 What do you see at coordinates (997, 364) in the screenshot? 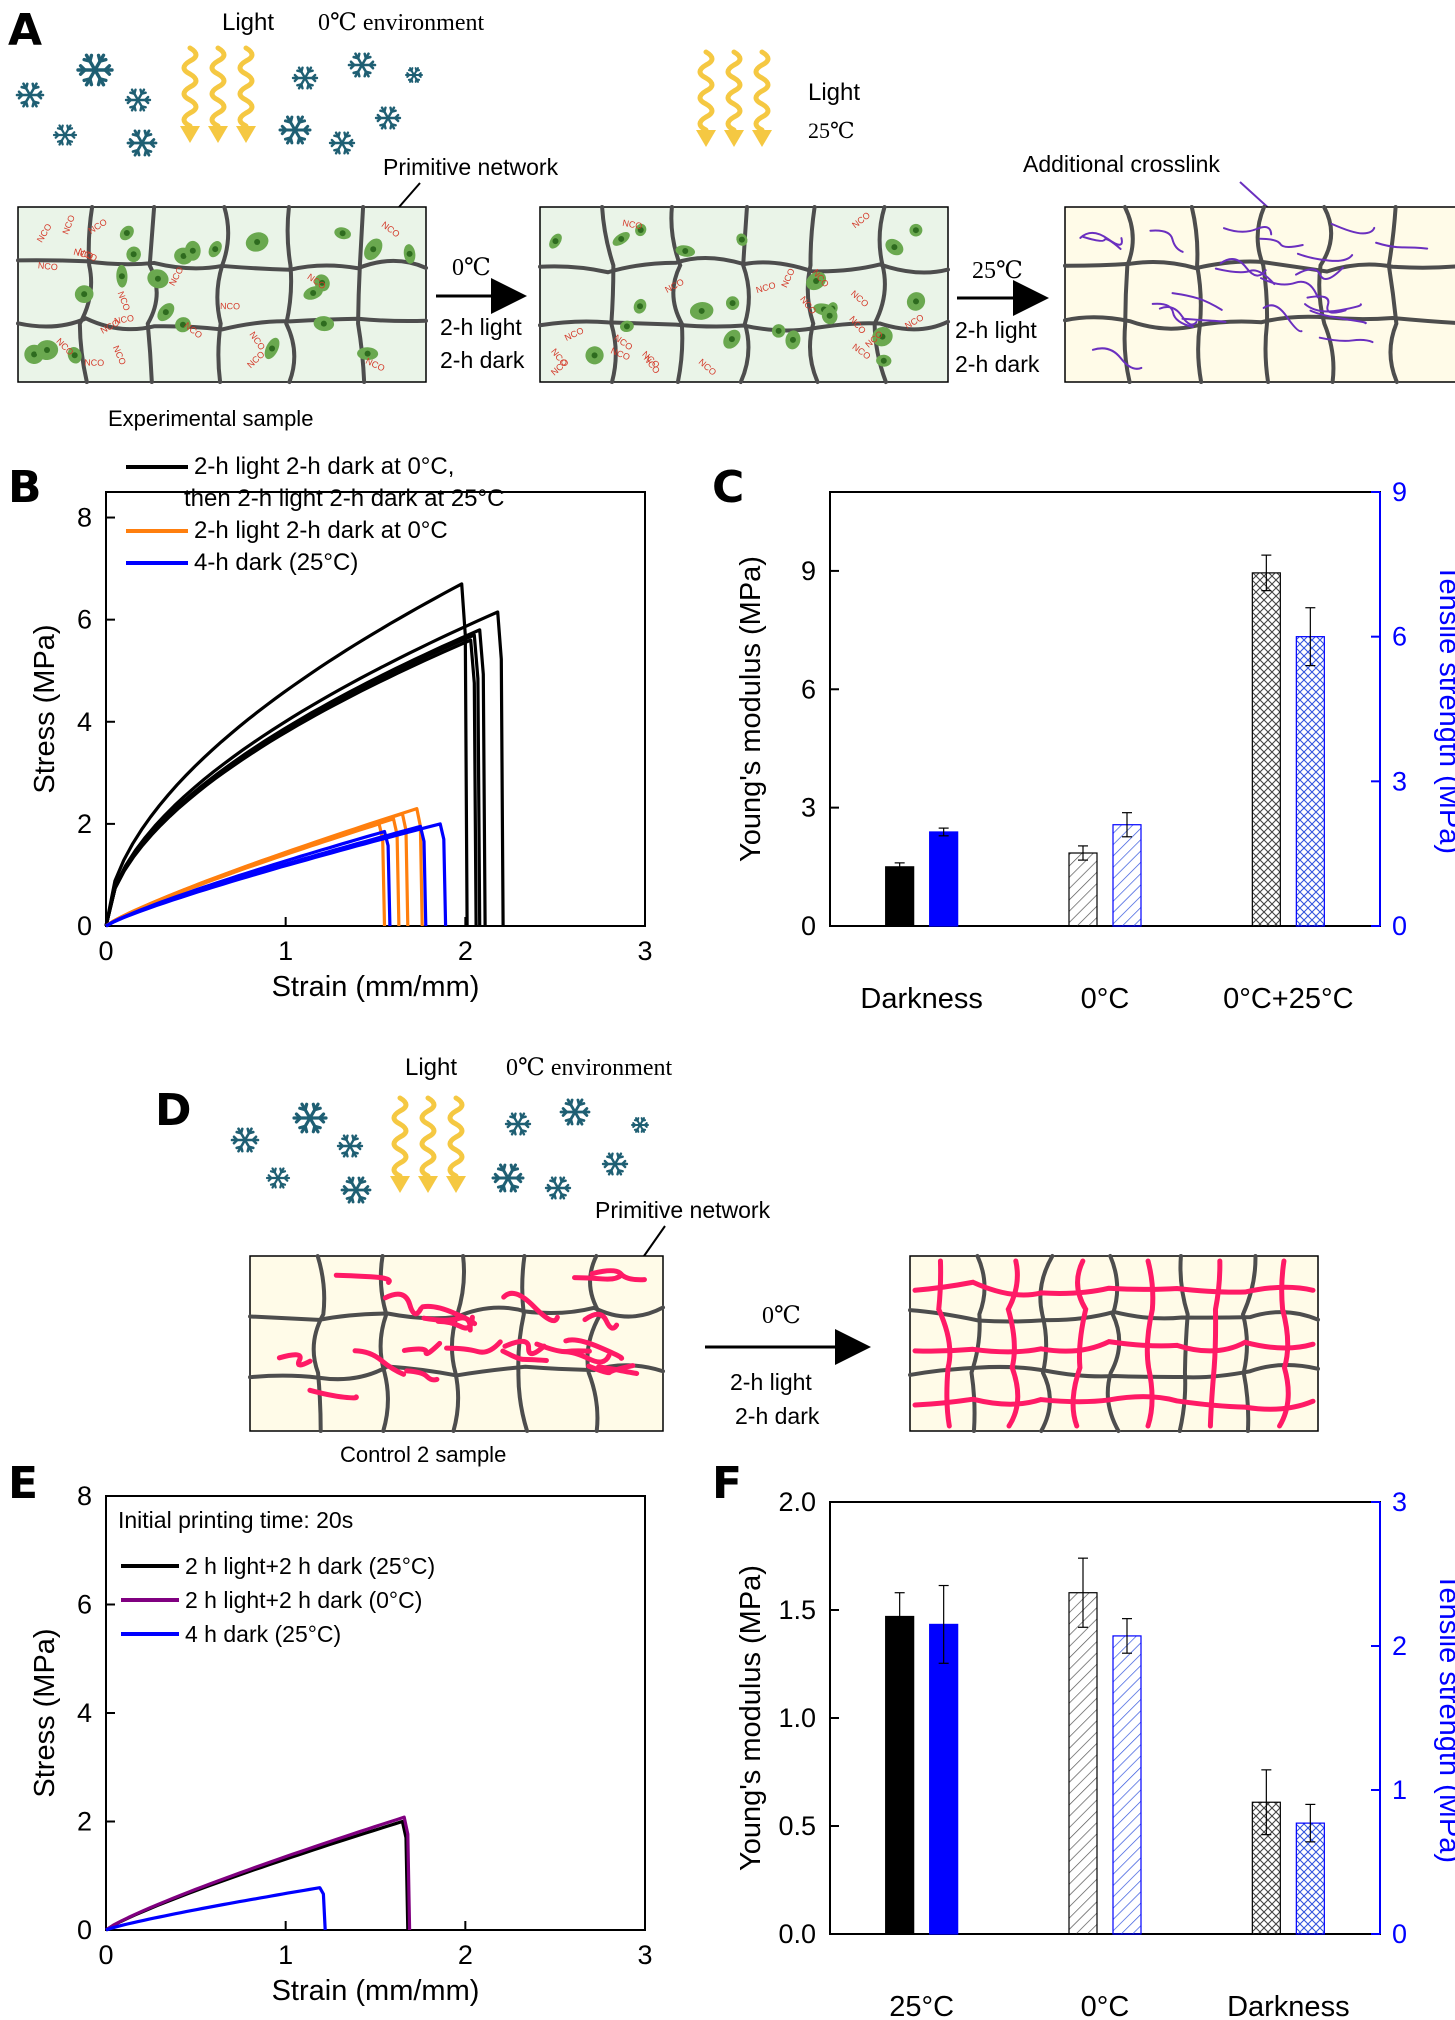
I see `step2-line2: 2-h dark` at bounding box center [997, 364].